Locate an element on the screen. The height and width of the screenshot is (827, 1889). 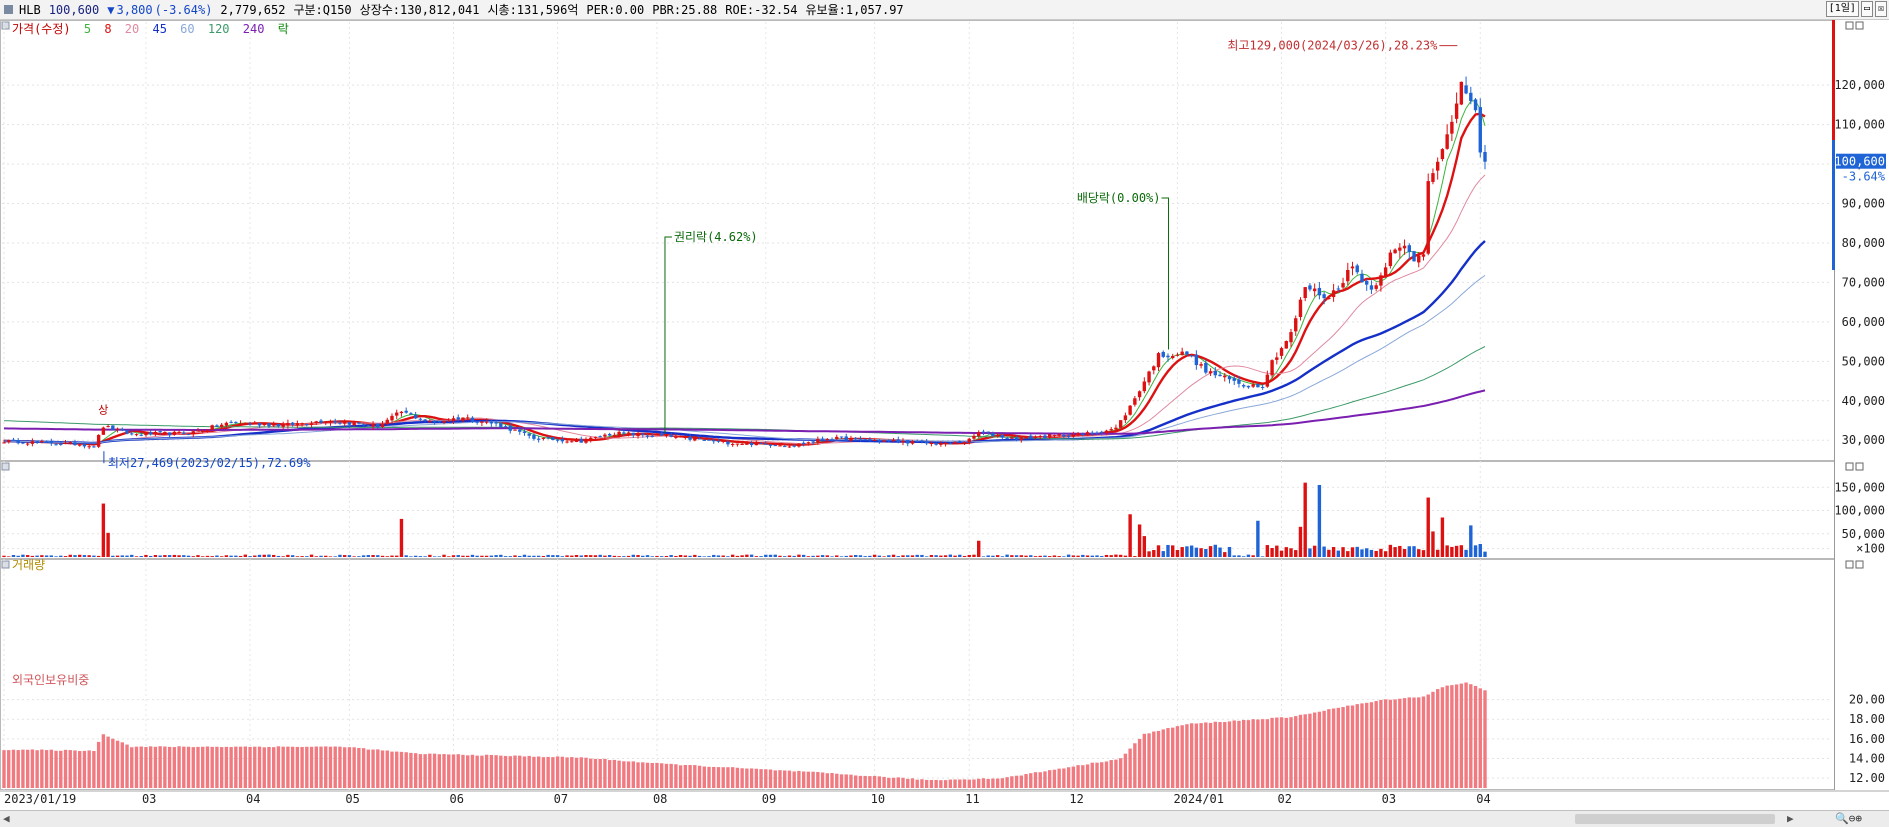
menu-icon is located at coordinates (8, 9).